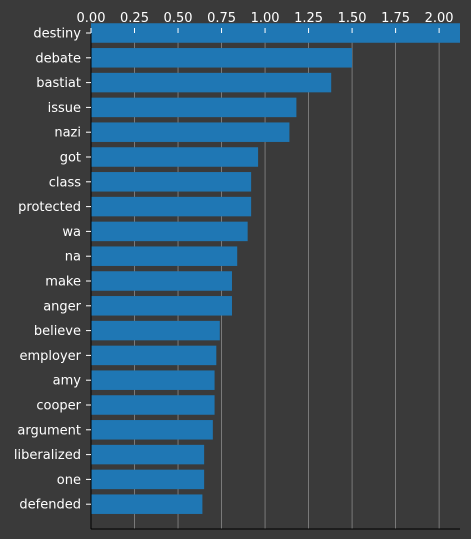 Image resolution: width=471 pixels, height=539 pixels. Describe the element at coordinates (57, 34) in the screenshot. I see `category-label: destiny` at that location.